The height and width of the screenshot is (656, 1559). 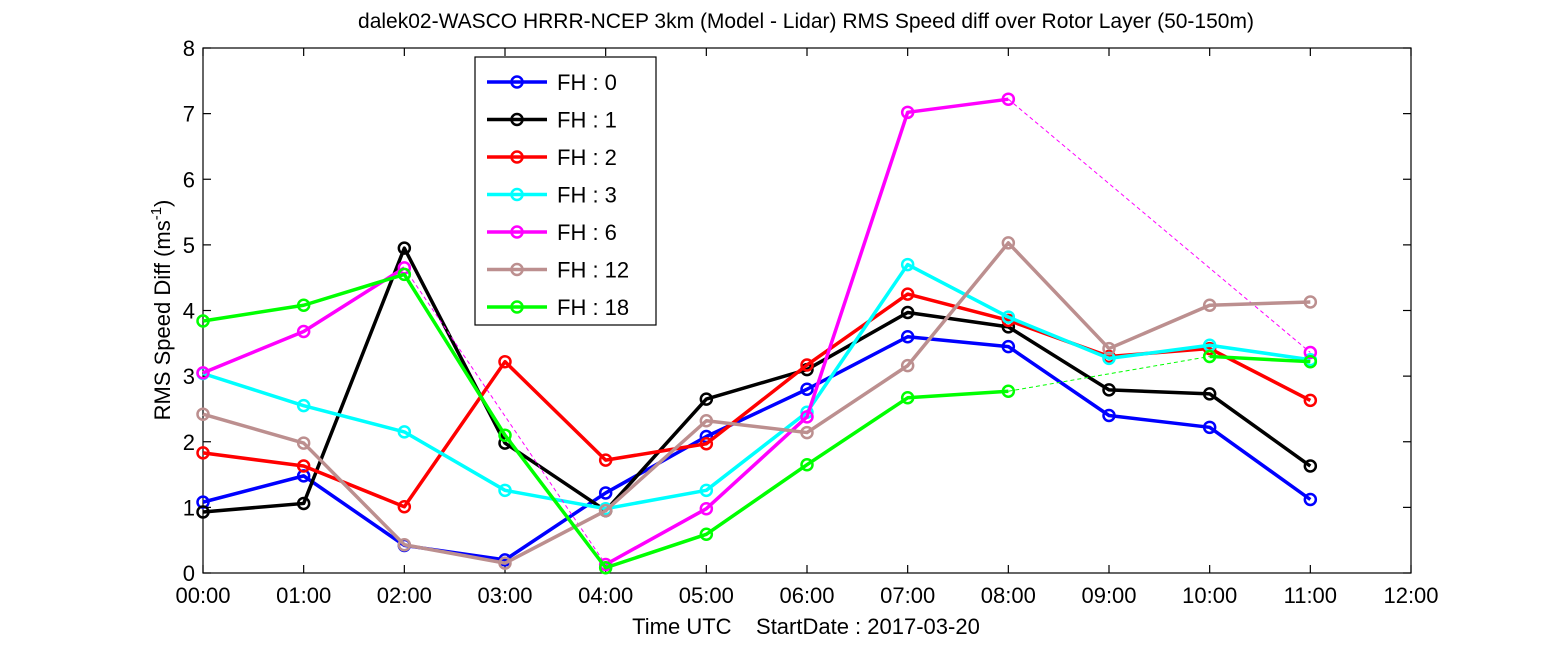 What do you see at coordinates (1209, 595) in the screenshot?
I see `x-tick-label: 10:00` at bounding box center [1209, 595].